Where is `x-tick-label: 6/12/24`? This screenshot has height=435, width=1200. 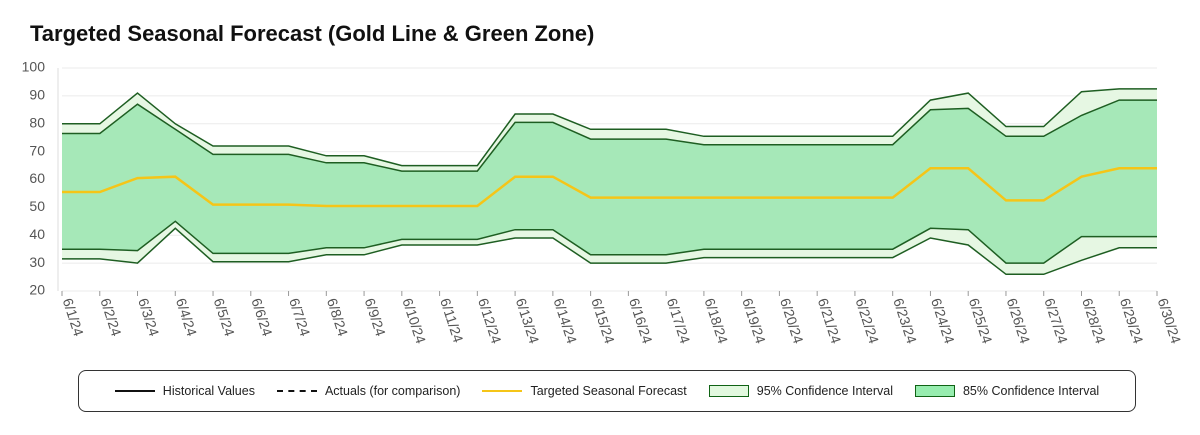 x-tick-label: 6/12/24 is located at coordinates (490, 321).